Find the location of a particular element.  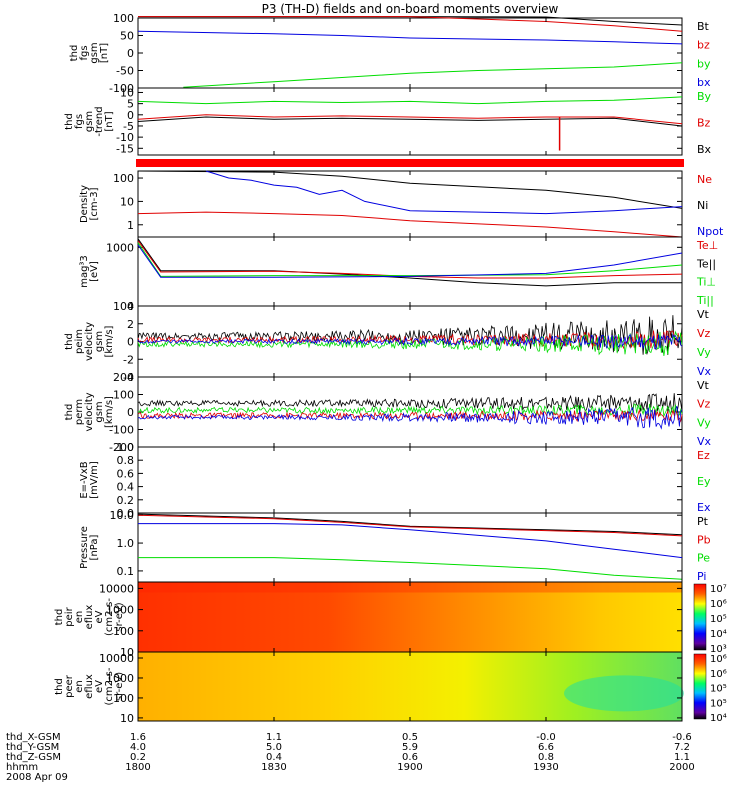

legend-label: Pe is located at coordinates (703, 558).